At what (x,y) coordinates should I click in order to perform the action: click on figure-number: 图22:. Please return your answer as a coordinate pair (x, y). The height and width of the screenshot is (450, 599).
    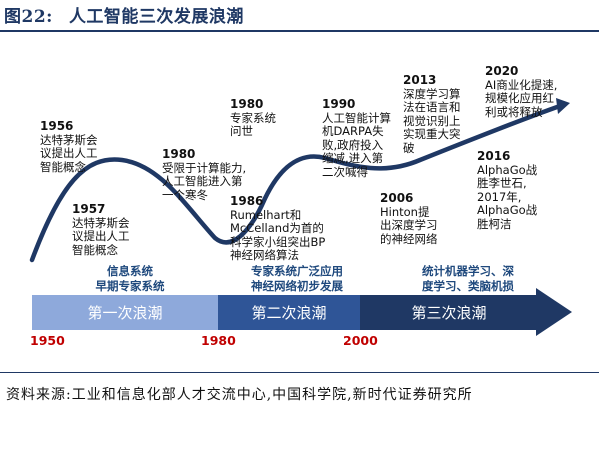
    Looking at the image, I should click on (28, 17).